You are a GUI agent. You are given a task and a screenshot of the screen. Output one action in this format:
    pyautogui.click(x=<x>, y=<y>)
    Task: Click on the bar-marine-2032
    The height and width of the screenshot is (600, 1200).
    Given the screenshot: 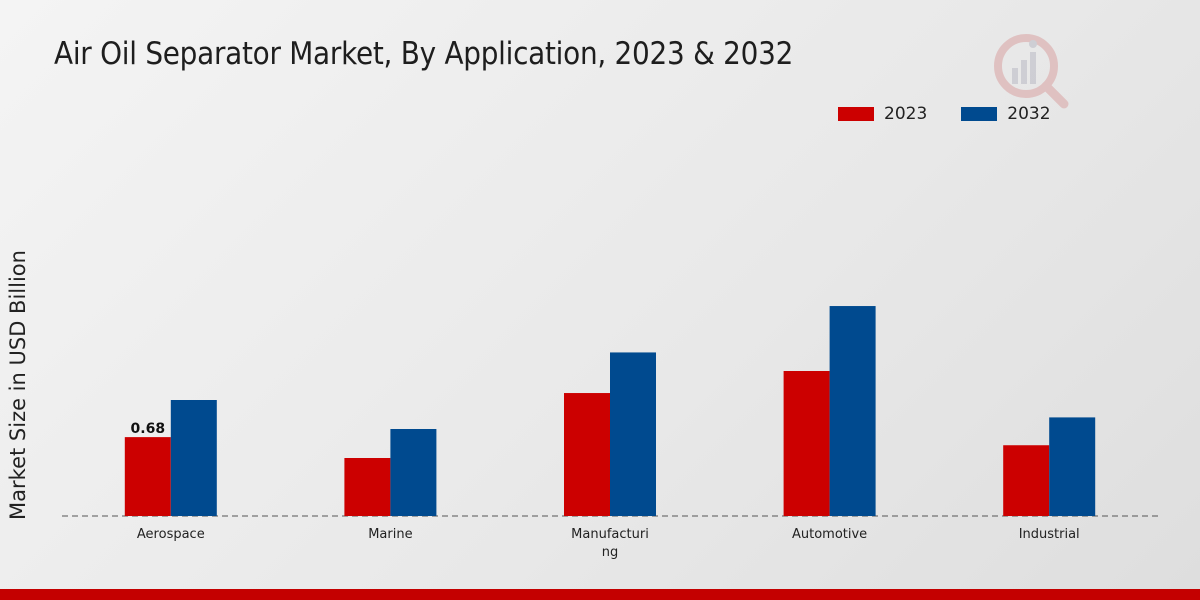 What is the action you would take?
    pyautogui.click(x=413, y=472)
    